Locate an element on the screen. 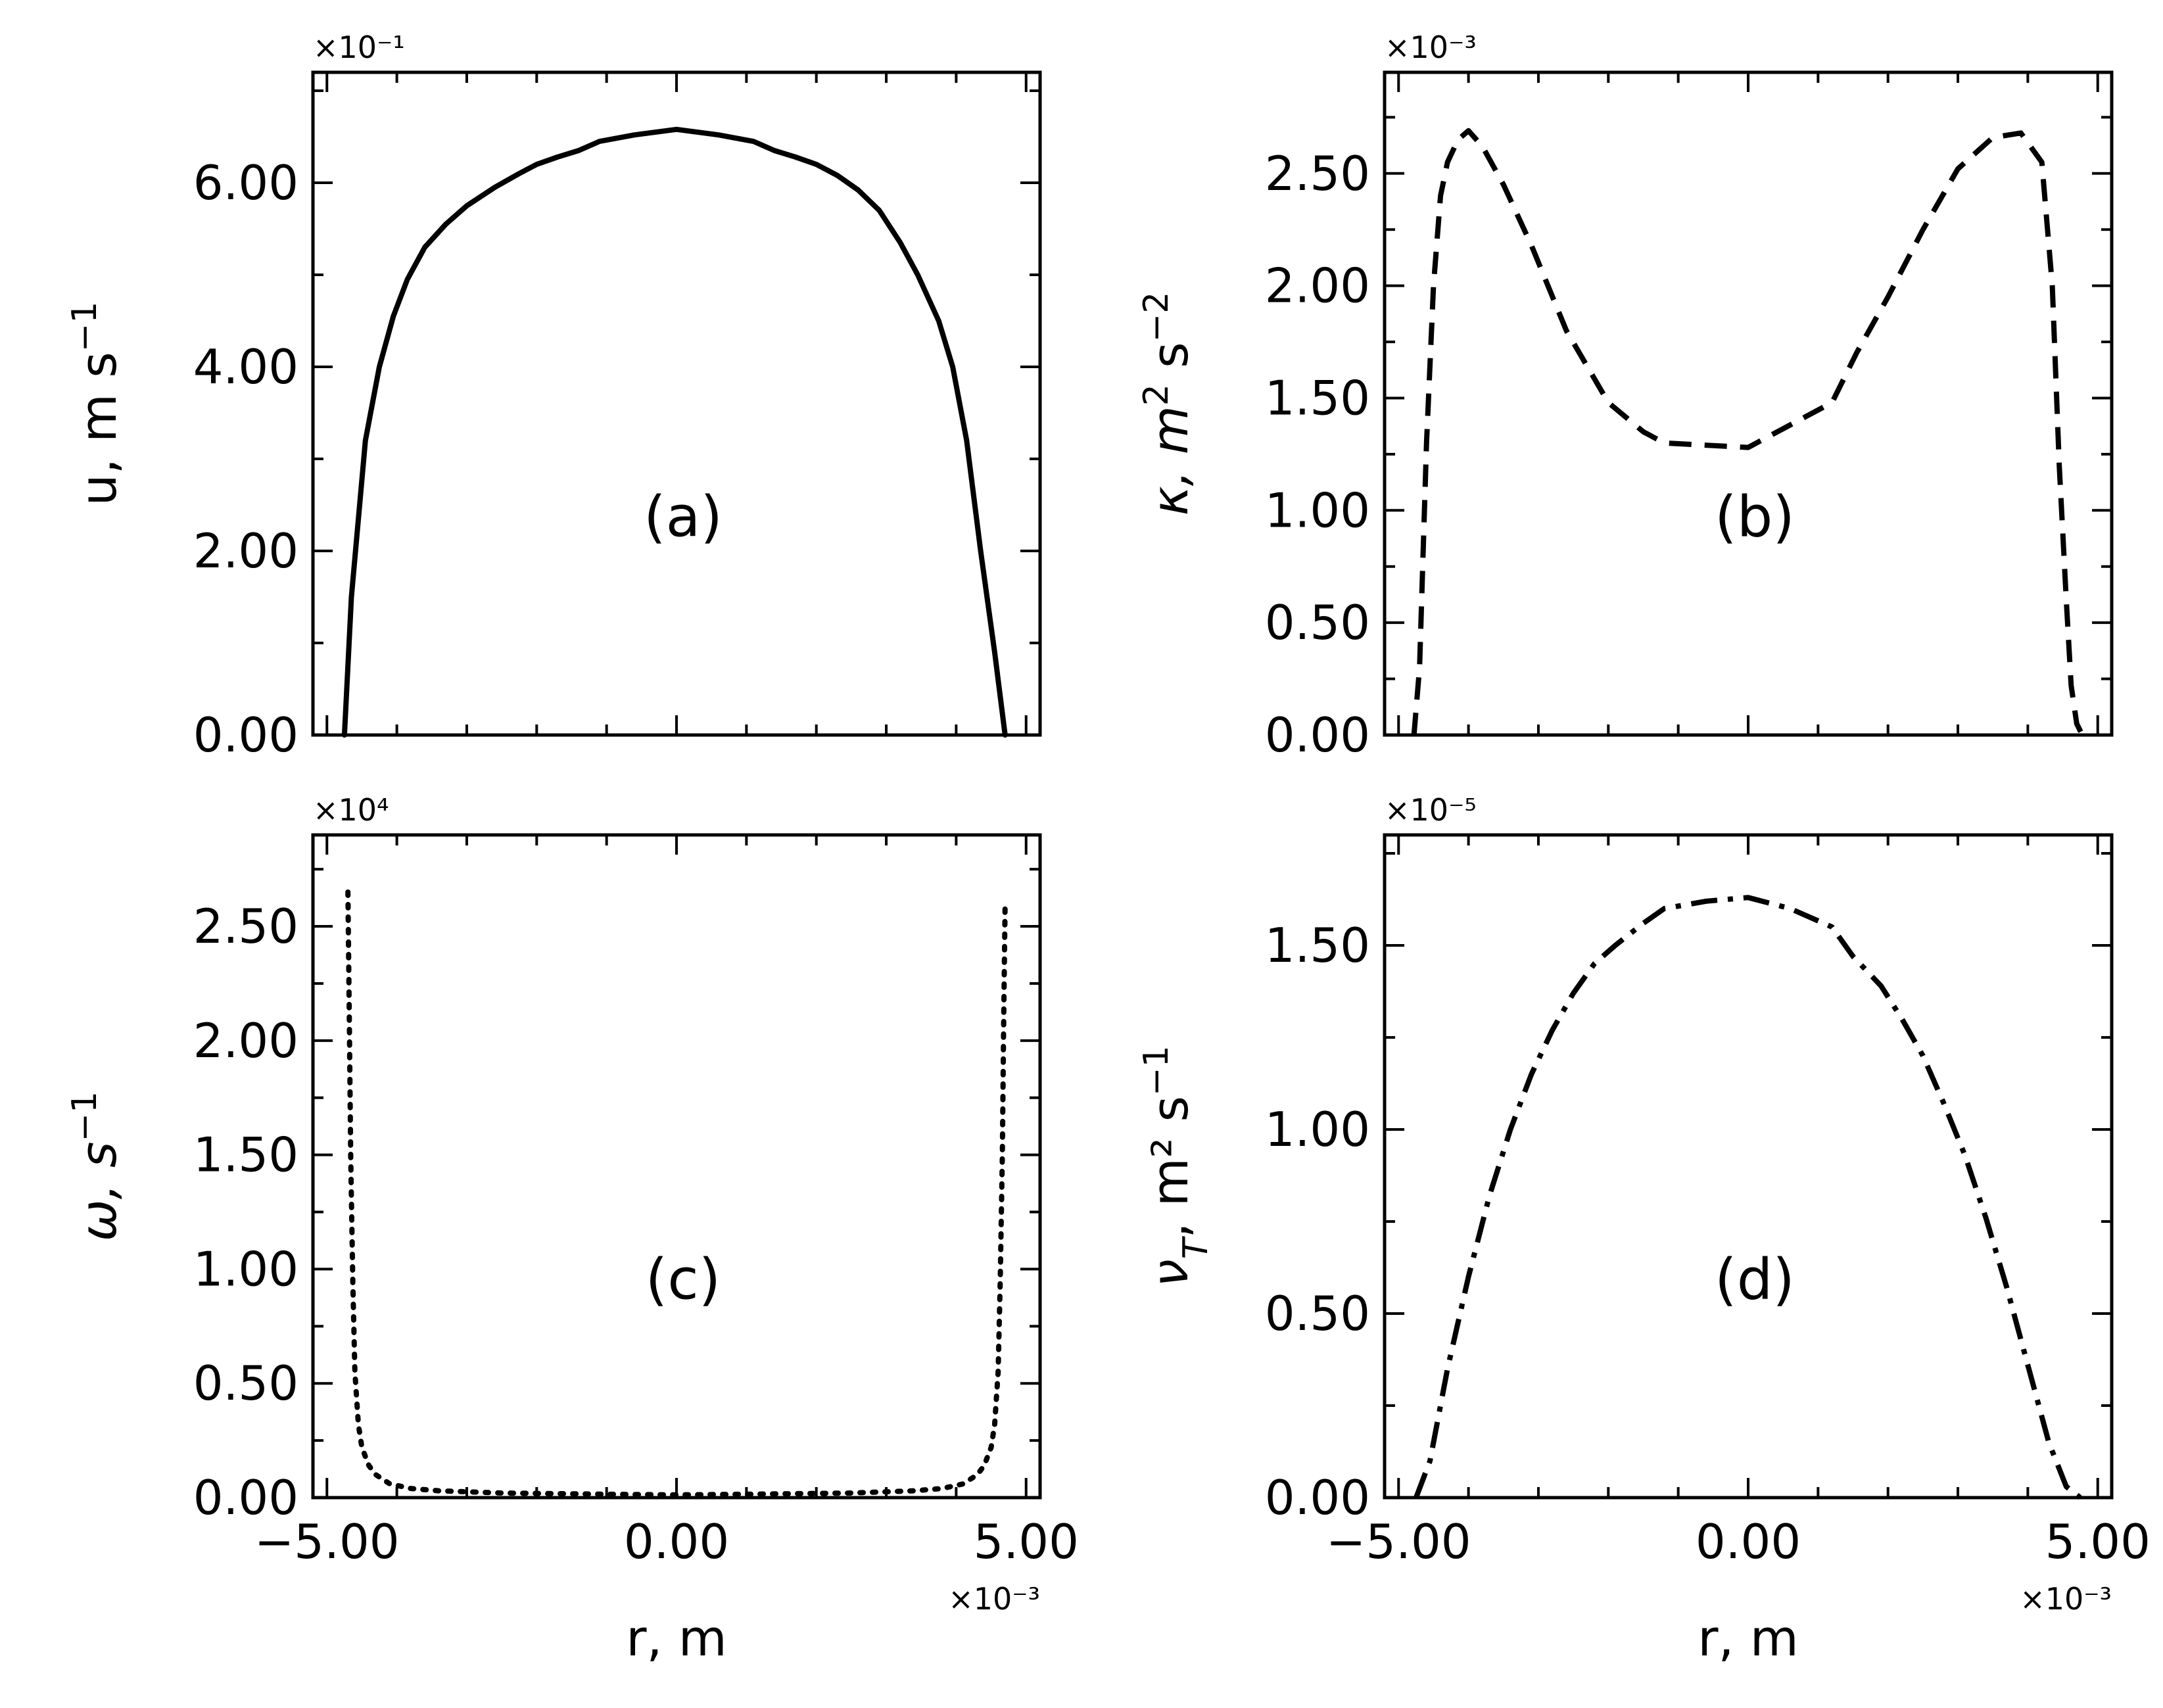 This screenshot has height=1708, width=2163. series-line-u is located at coordinates (674, 432).